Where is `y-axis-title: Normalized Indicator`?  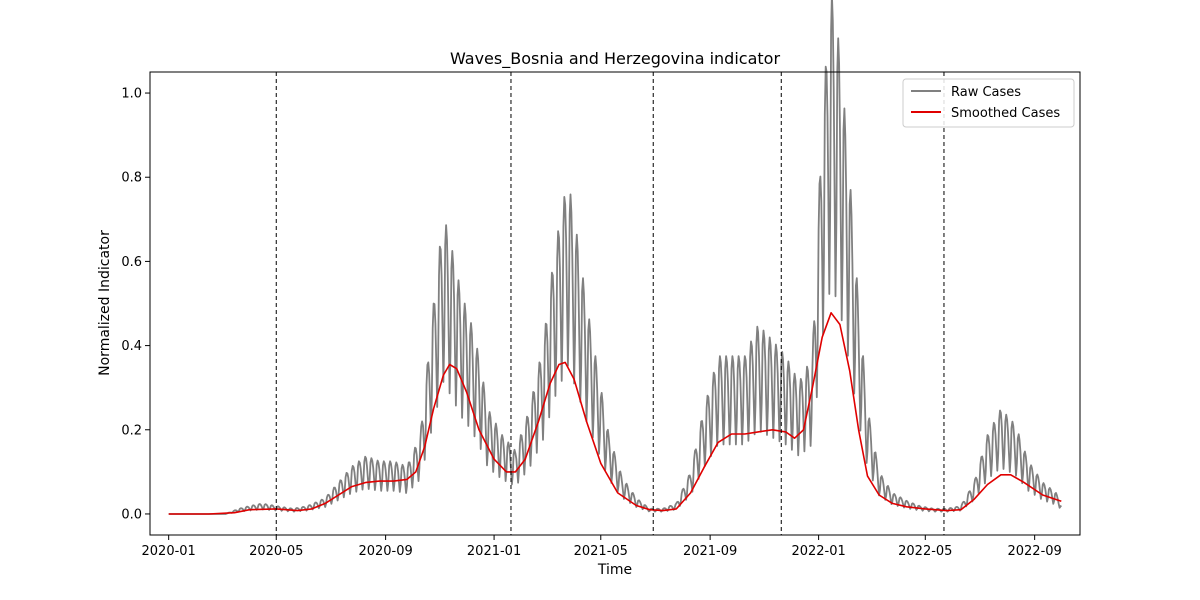 y-axis-title: Normalized Indicator is located at coordinates (105, 303).